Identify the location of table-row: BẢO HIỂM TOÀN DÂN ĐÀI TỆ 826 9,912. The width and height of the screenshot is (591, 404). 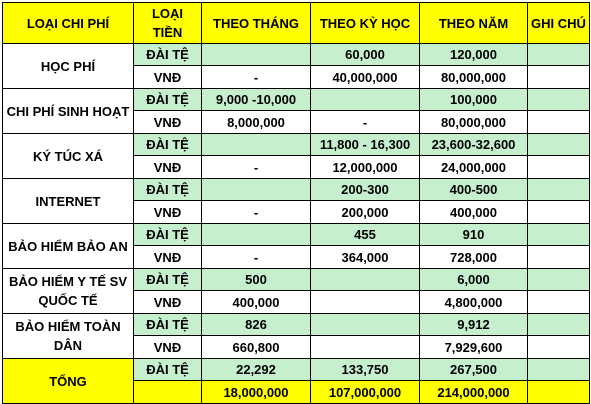
(296, 336).